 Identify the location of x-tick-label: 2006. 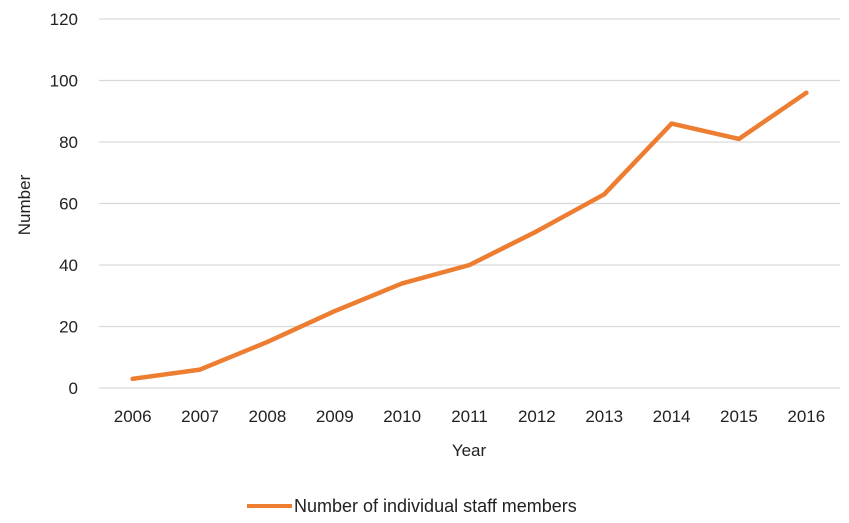
(133, 416).